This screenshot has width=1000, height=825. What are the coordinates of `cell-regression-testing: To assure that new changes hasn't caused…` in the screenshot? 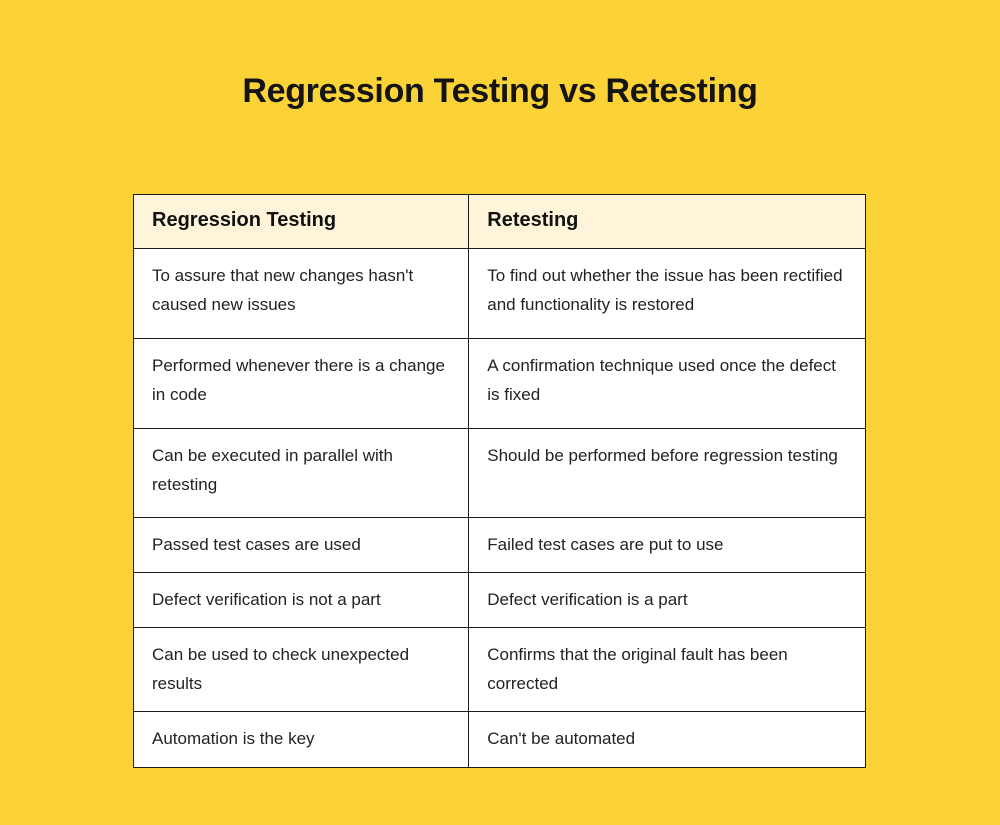 It's located at (301, 293).